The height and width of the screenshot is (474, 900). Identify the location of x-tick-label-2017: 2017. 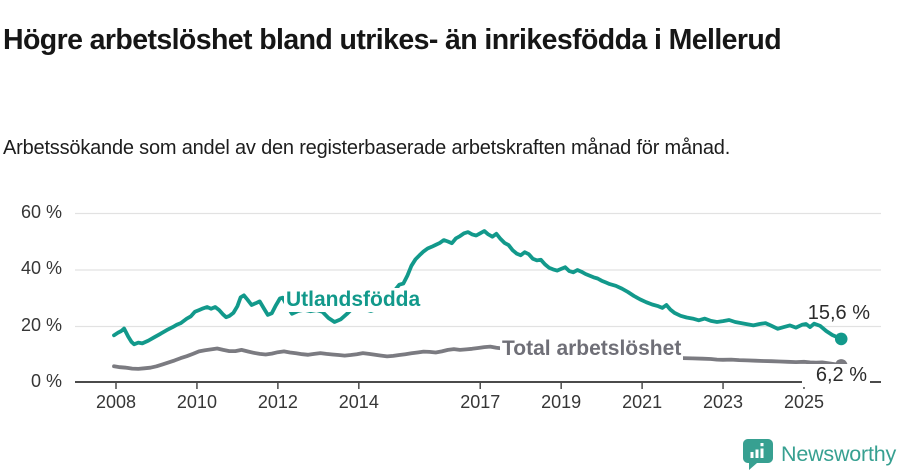
(480, 402).